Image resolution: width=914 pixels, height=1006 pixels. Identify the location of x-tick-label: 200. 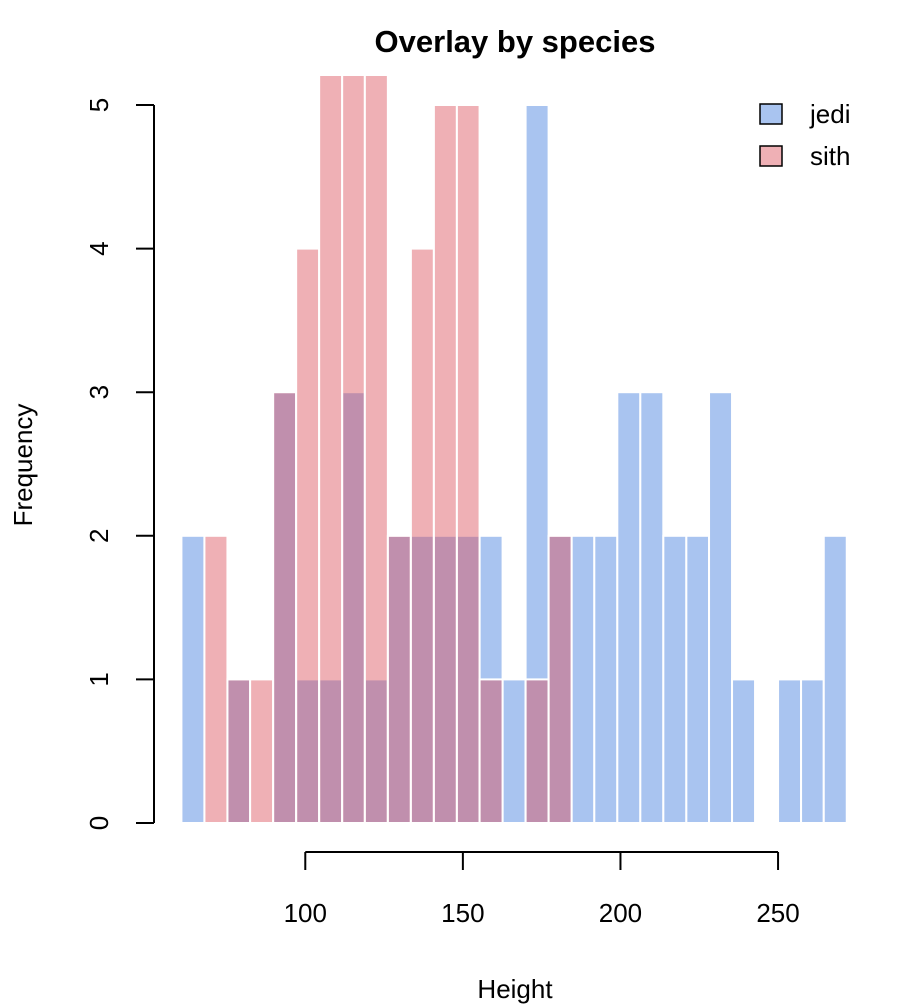
(620, 913).